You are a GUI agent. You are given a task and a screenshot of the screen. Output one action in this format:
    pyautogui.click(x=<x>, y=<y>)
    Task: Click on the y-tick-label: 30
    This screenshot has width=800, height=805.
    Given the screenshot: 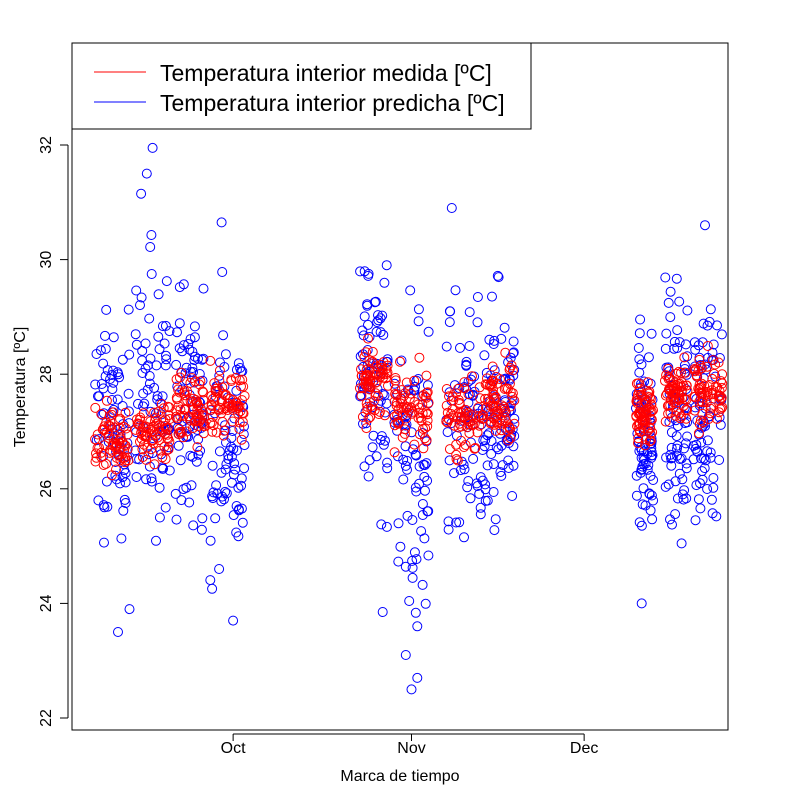 What is the action you would take?
    pyautogui.click(x=46, y=260)
    